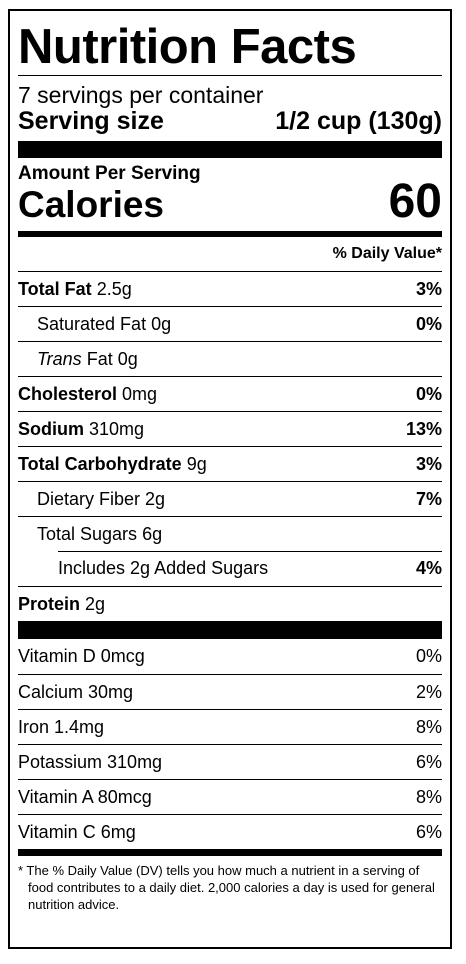 This screenshot has height=964, width=466. What do you see at coordinates (59, 358) in the screenshot?
I see `nutrient-name: Trans` at bounding box center [59, 358].